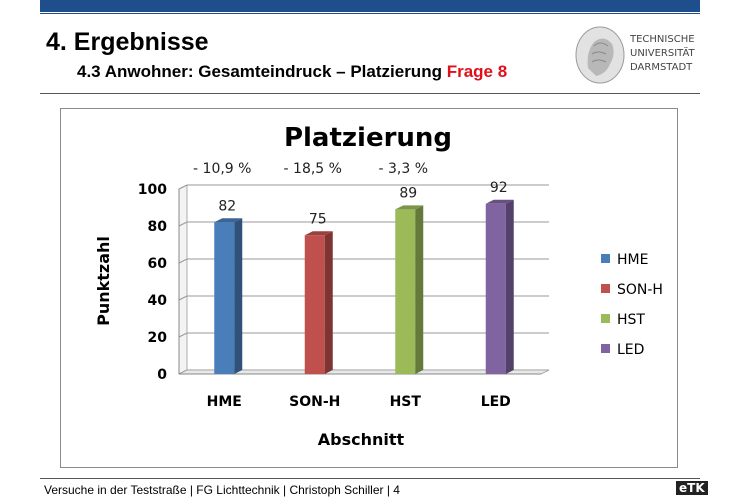 The height and width of the screenshot is (500, 750). I want to click on footer-logo: eTK, so click(692, 488).